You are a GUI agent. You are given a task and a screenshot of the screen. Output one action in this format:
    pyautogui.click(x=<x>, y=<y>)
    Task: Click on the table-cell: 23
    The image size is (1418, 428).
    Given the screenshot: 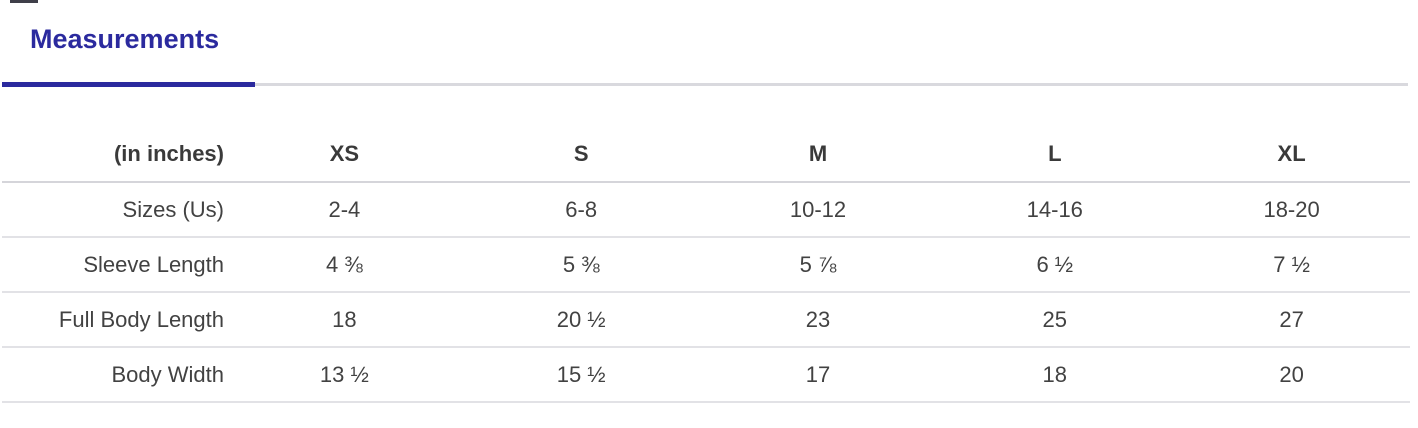 What is the action you would take?
    pyautogui.click(x=818, y=320)
    